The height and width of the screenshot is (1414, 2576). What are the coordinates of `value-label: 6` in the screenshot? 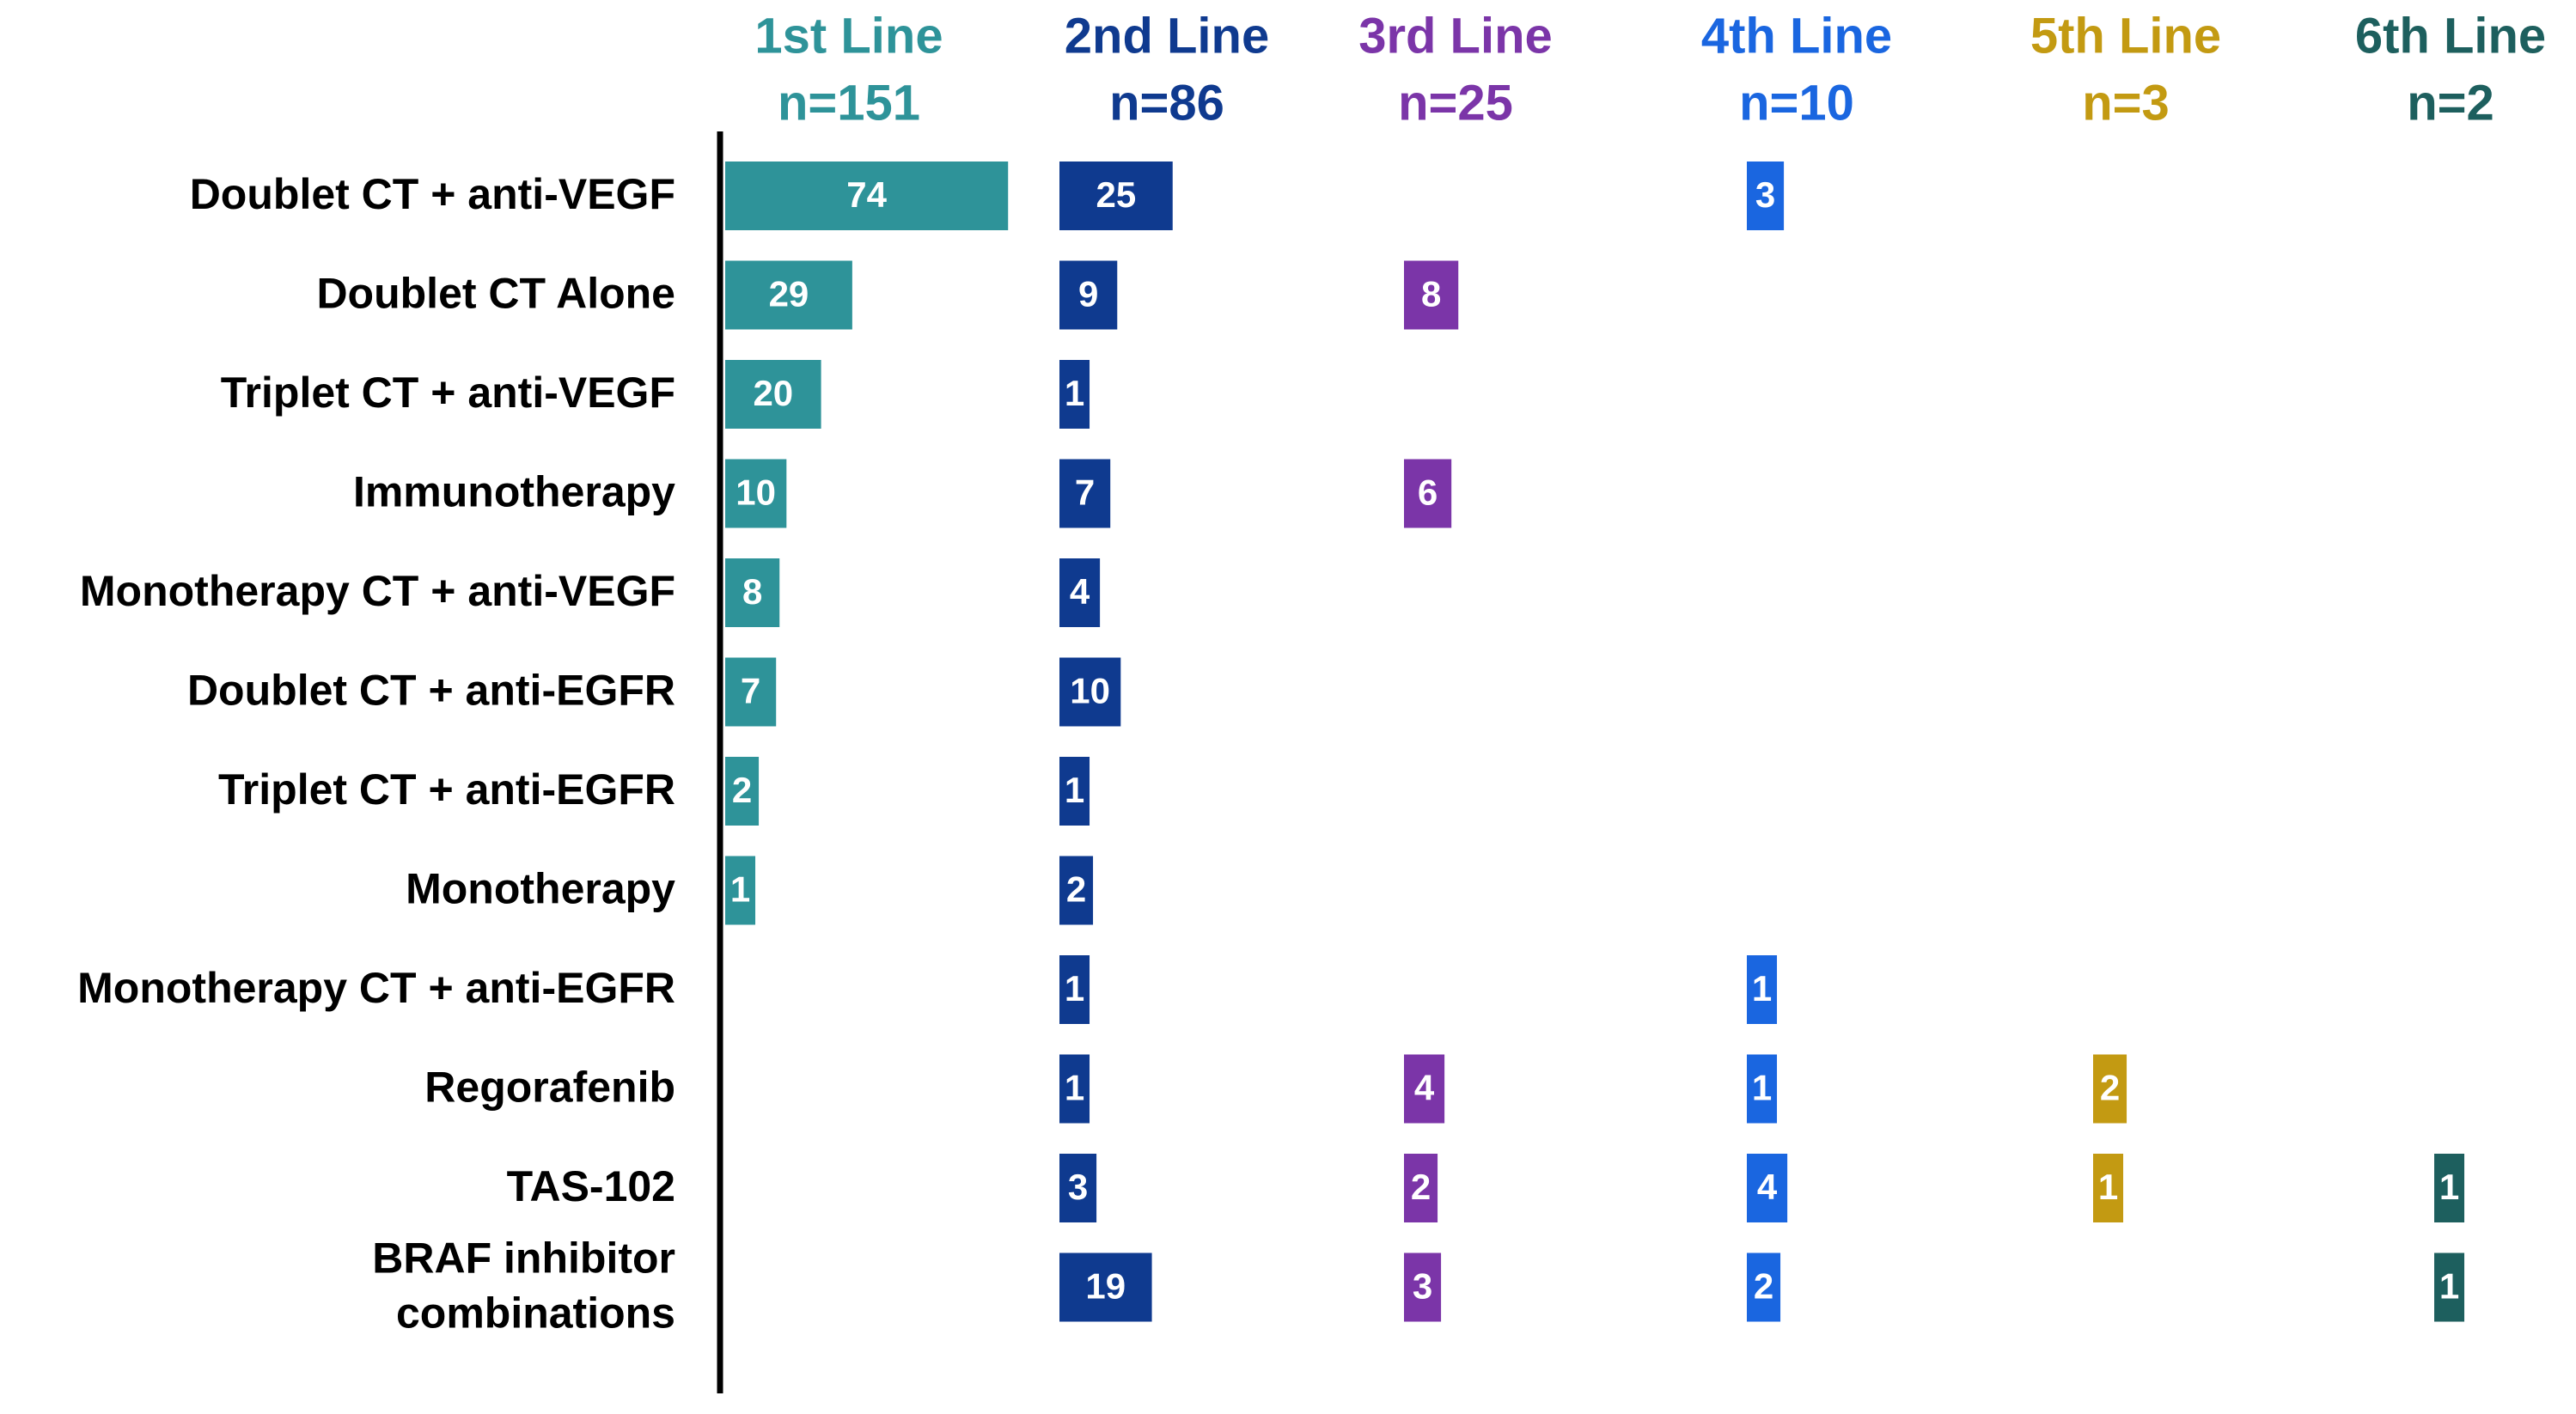 It's located at (1428, 492).